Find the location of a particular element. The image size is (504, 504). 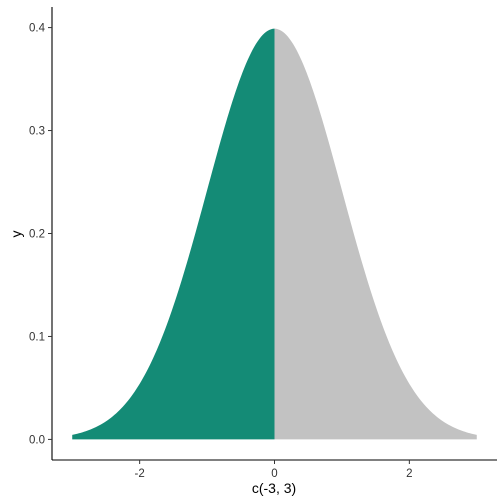

y-tick-label: 0.2 is located at coordinates (37, 235).